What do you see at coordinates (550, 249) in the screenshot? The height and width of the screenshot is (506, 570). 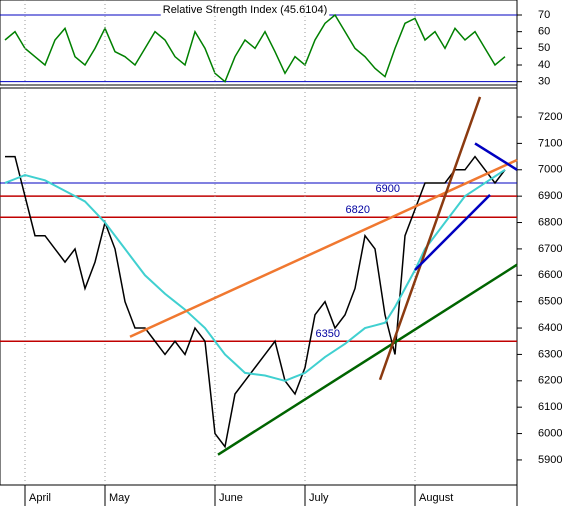 I see `y-tick-label: 6700` at bounding box center [550, 249].